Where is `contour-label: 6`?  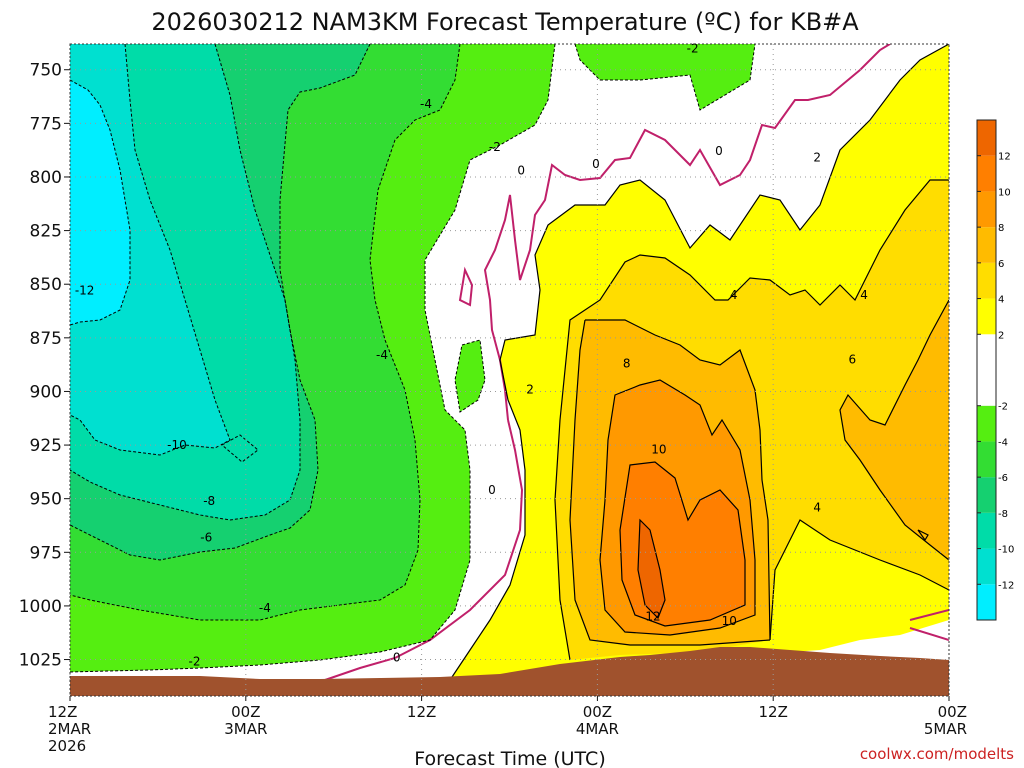 contour-label: 6 is located at coordinates (852, 359).